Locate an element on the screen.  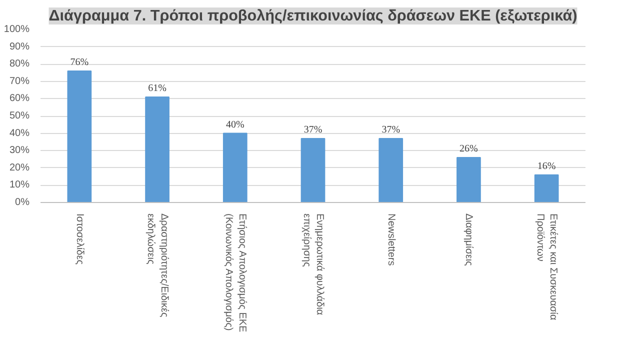
y-tick-label: 40% is located at coordinates (19, 133).